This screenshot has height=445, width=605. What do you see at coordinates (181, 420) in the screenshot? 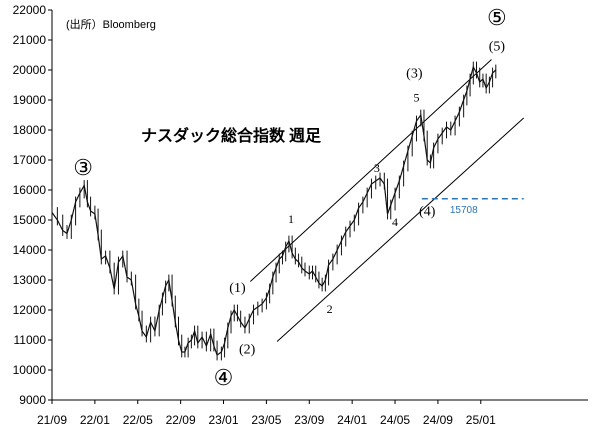
I see `x-tick-label: 22/09` at bounding box center [181, 420].